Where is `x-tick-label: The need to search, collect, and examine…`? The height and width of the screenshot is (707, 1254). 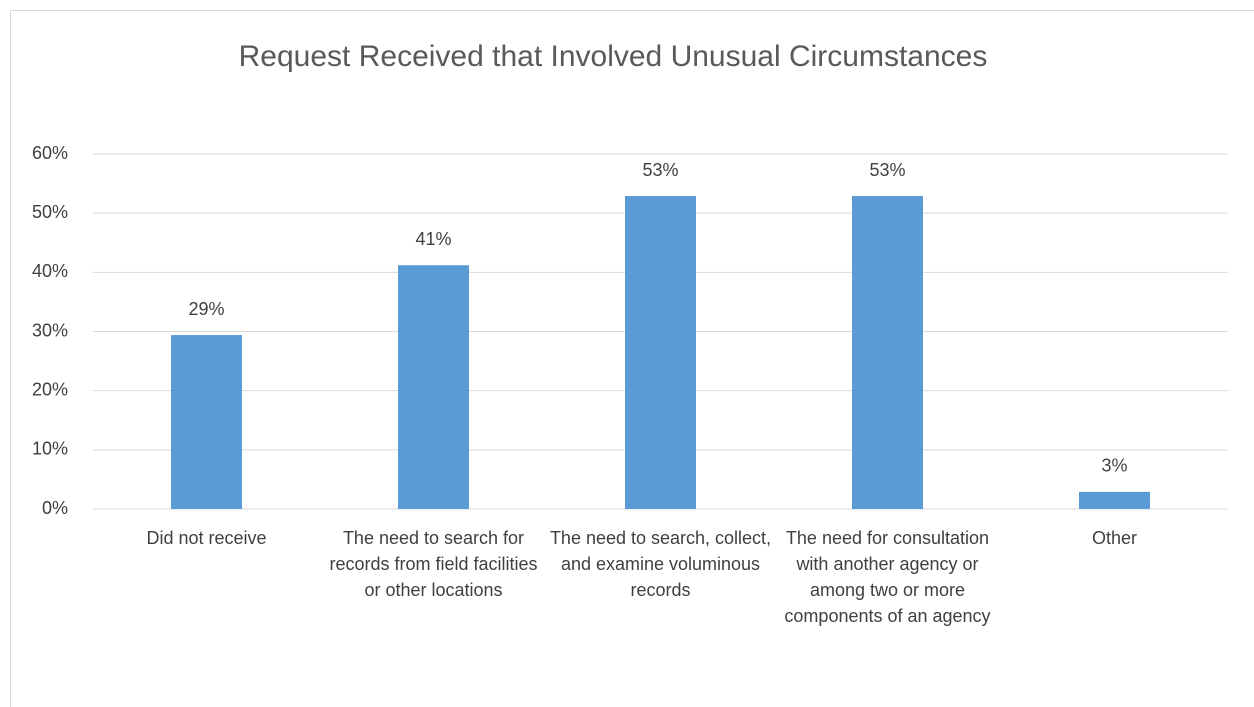 x-tick-label: The need to search, collect, and examine… is located at coordinates (660, 564).